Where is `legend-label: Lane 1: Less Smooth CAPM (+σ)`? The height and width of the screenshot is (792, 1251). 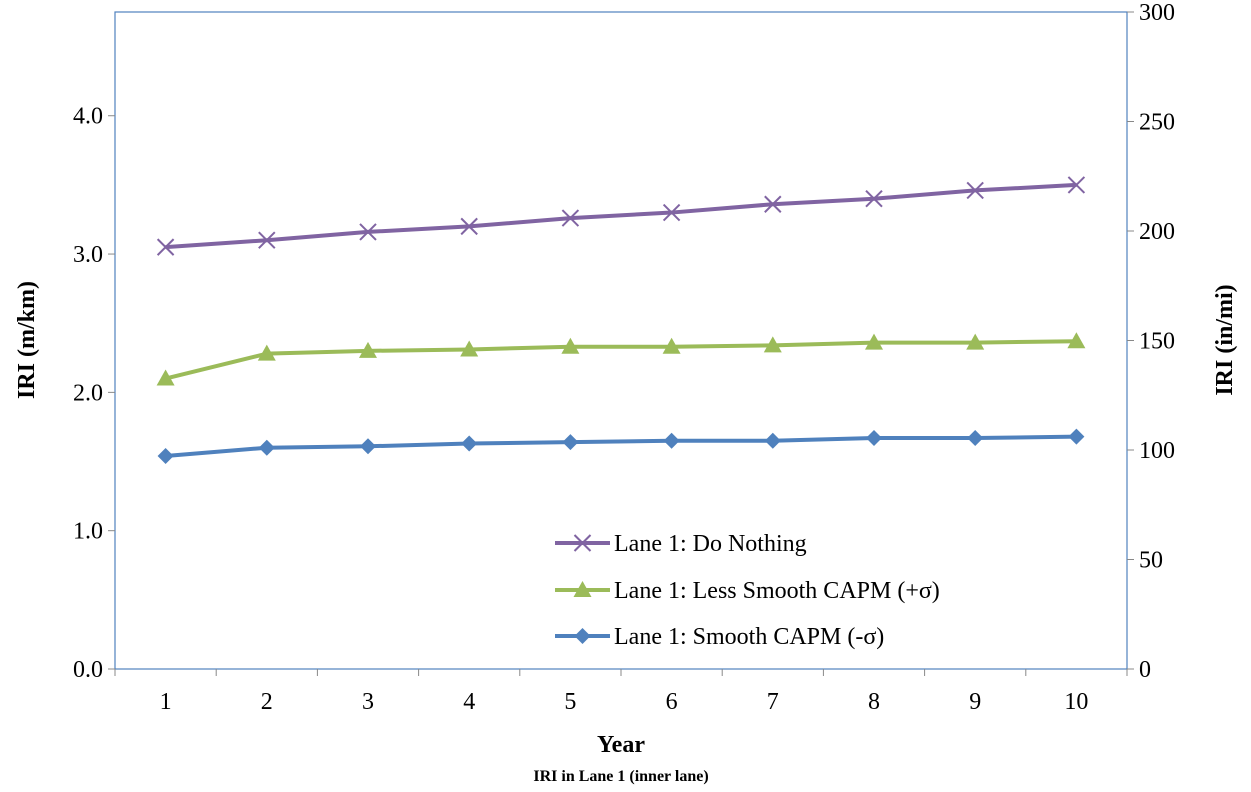 legend-label: Lane 1: Less Smooth CAPM (+σ) is located at coordinates (777, 591).